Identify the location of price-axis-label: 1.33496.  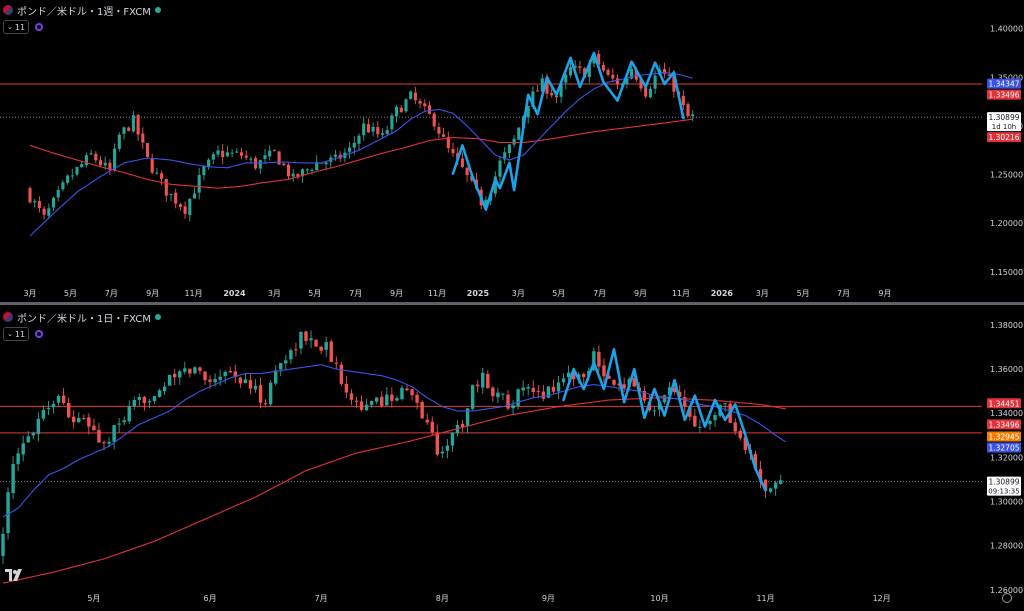
(1004, 94).